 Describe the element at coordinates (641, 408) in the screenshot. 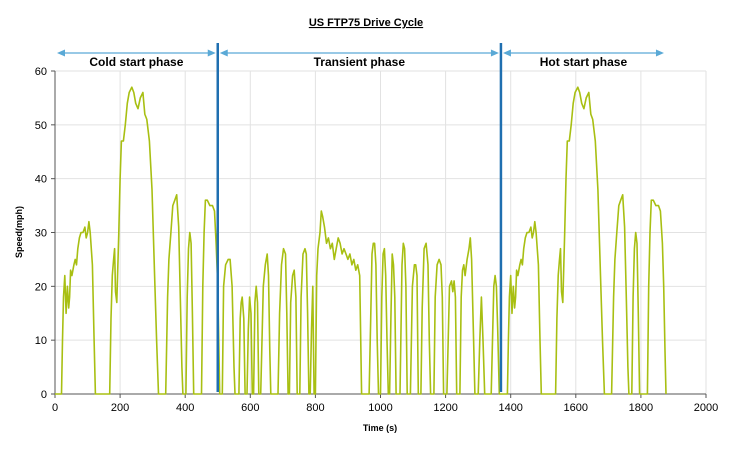

I see `x-tick-label-9: 1800` at that location.